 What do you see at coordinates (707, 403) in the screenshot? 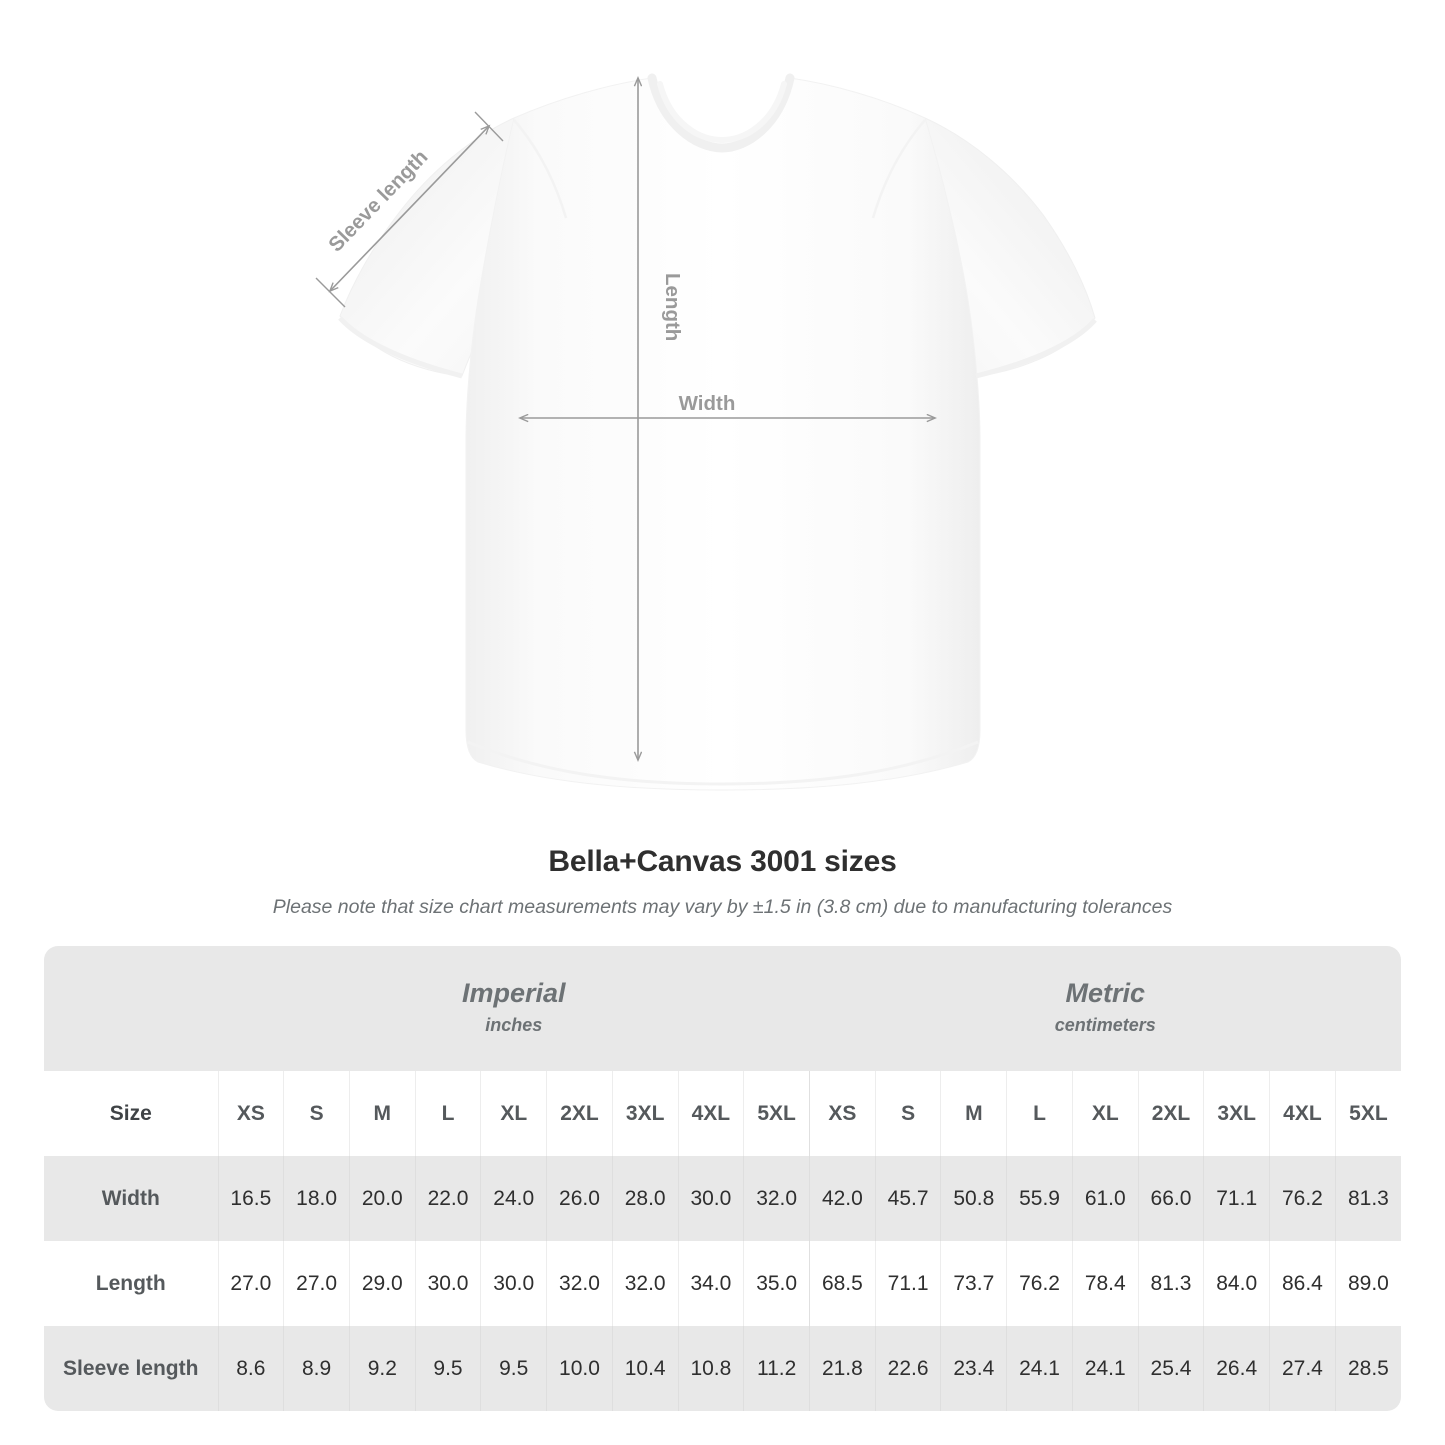
I see `width-label: Width` at bounding box center [707, 403].